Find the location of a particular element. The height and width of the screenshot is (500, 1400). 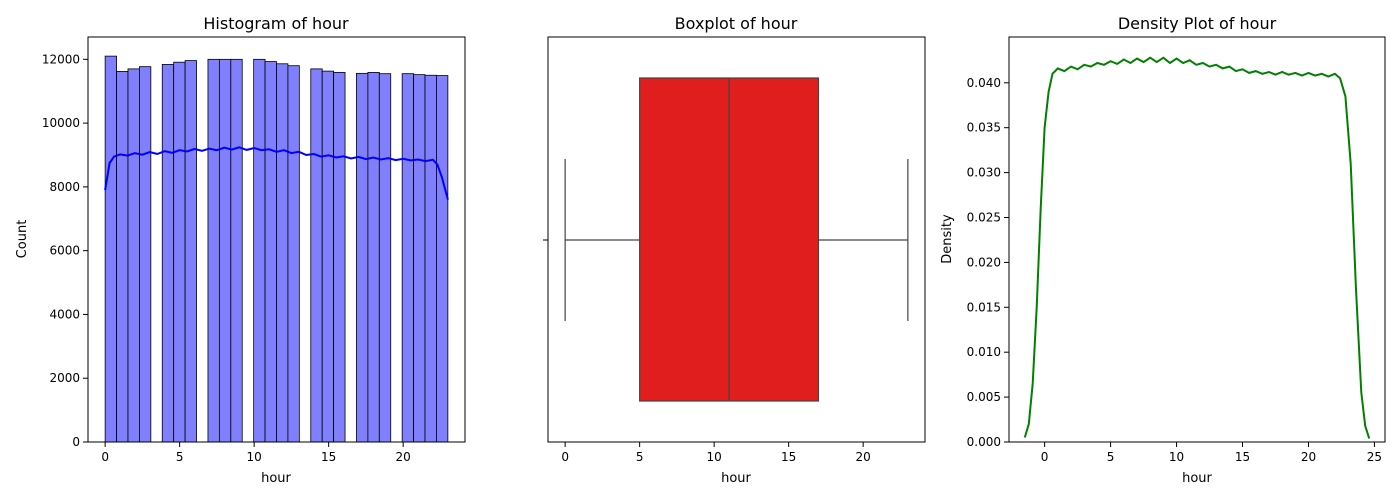

density-x-tick-label: 20 is located at coordinates (1308, 457).